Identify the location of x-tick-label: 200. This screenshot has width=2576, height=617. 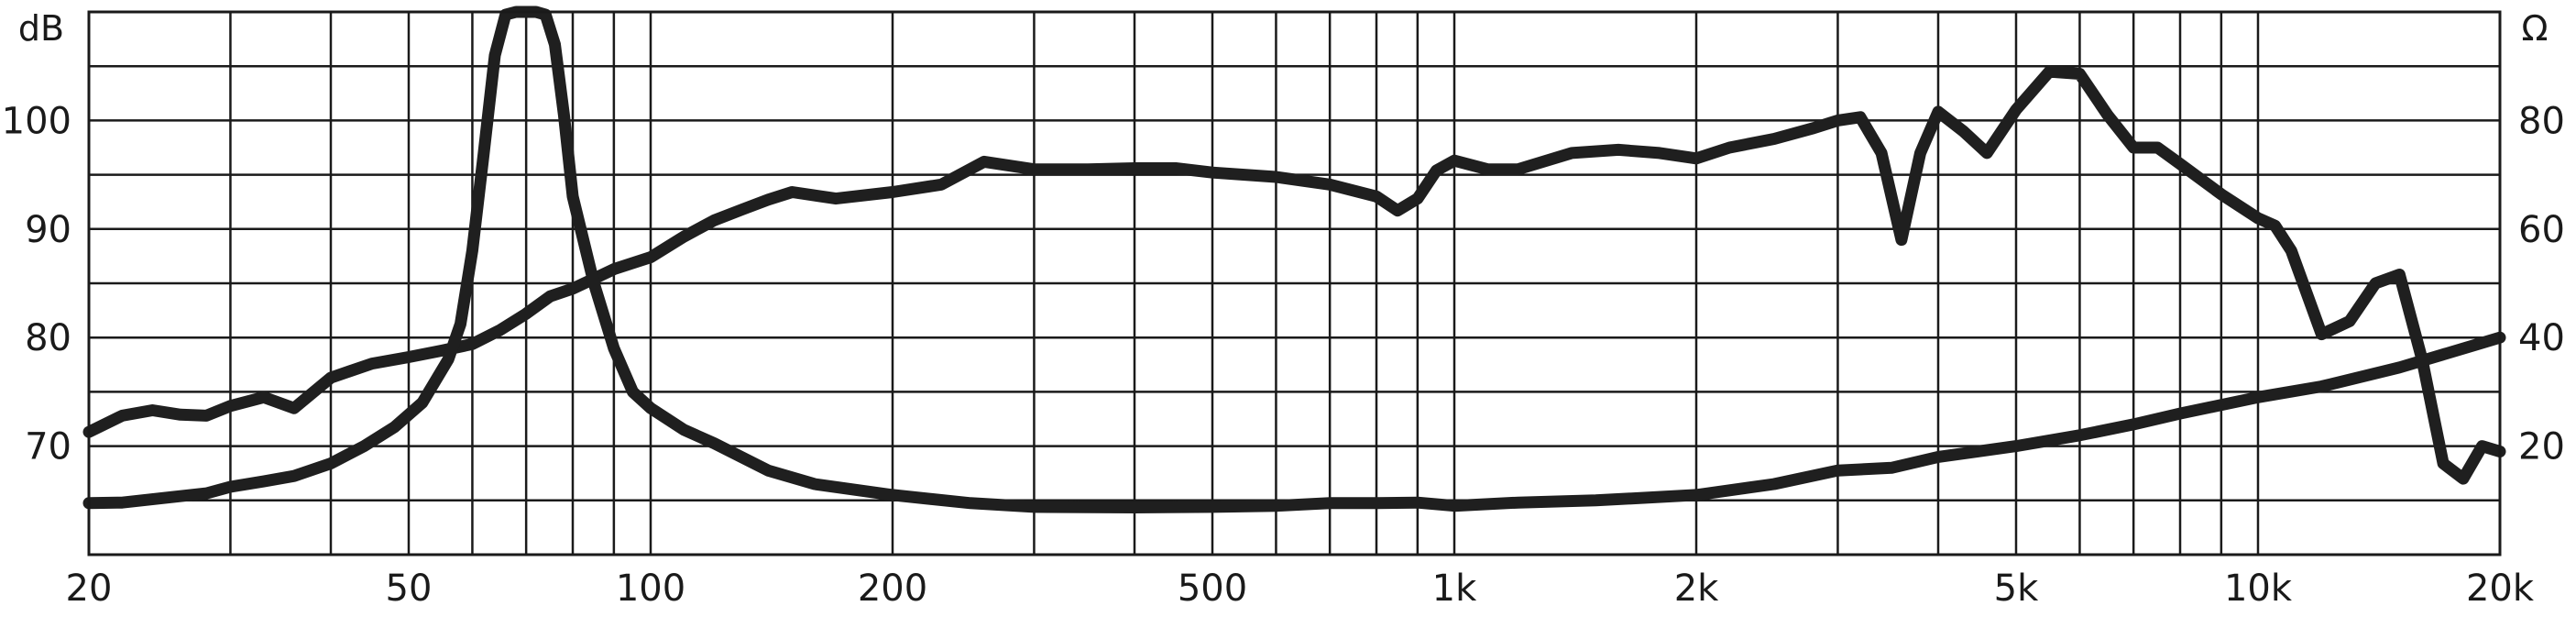
(892, 588).